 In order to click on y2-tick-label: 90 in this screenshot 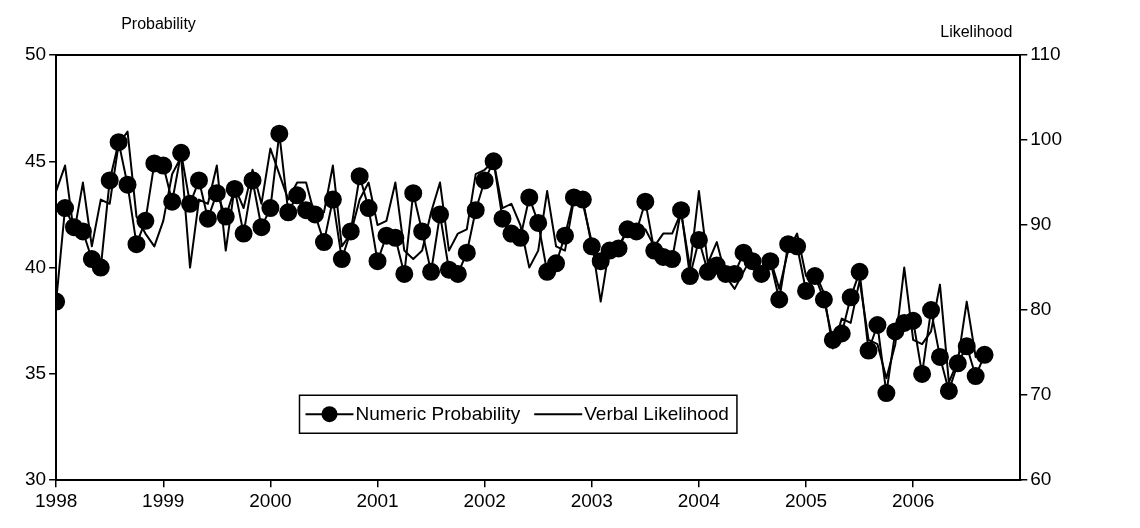, I will do `click(1041, 224)`.